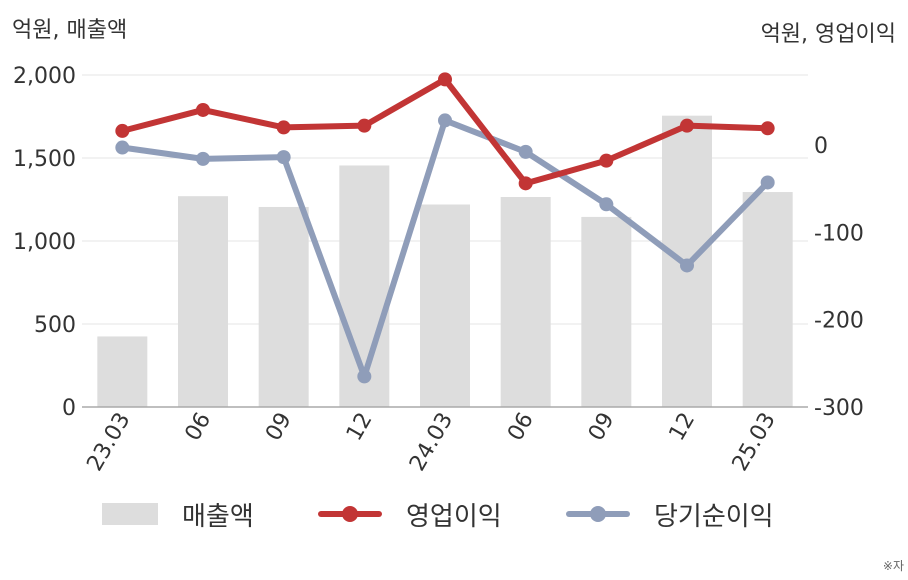 This screenshot has width=908, height=580. I want to click on footnote: ※자, so click(893, 566).